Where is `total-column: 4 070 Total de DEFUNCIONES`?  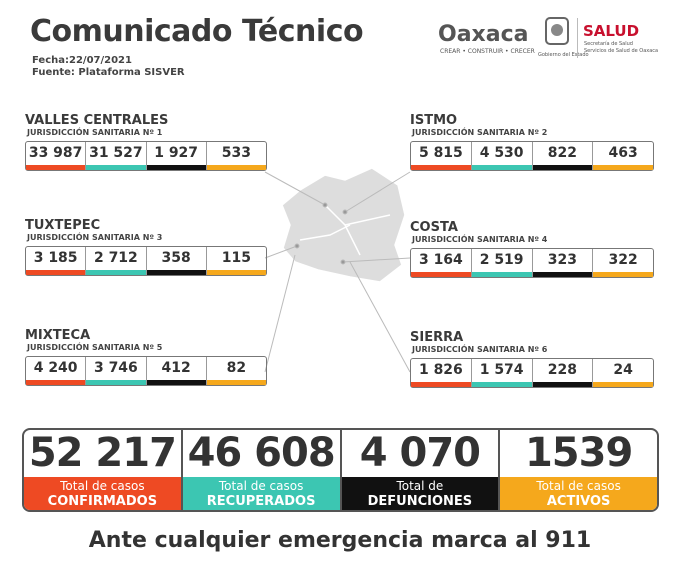 total-column: 4 070 Total de DEFUNCIONES is located at coordinates (421, 470).